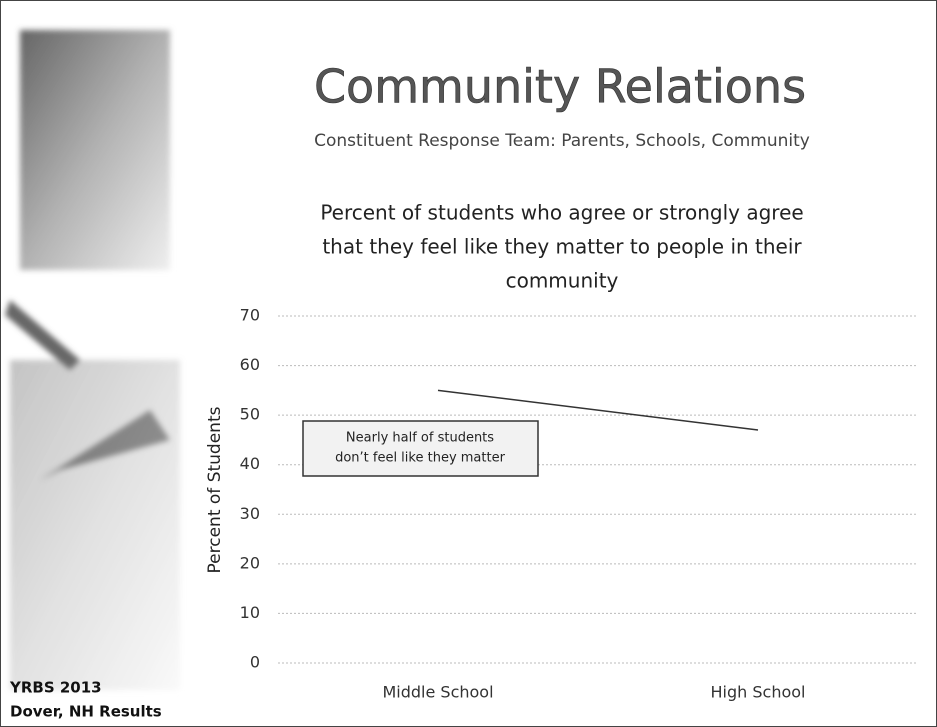 The image size is (937, 727). Describe the element at coordinates (215, 489) in the screenshot. I see `y-axis-label: Percent of Students` at that location.